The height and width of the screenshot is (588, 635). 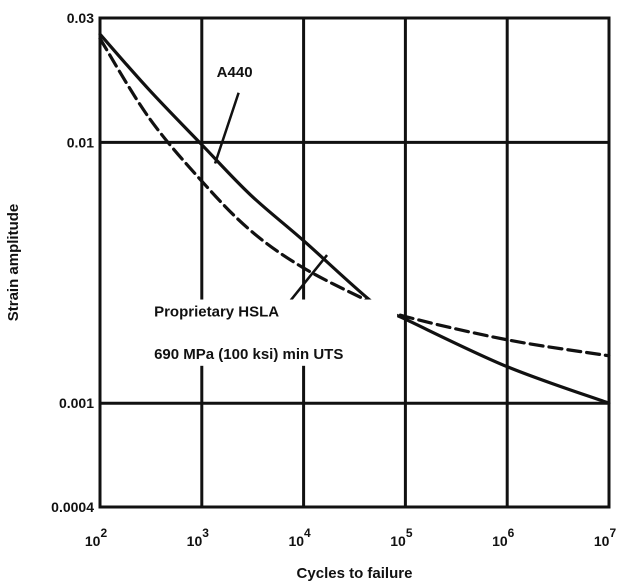 What do you see at coordinates (226, 128) in the screenshot?
I see `a440-leader-line` at bounding box center [226, 128].